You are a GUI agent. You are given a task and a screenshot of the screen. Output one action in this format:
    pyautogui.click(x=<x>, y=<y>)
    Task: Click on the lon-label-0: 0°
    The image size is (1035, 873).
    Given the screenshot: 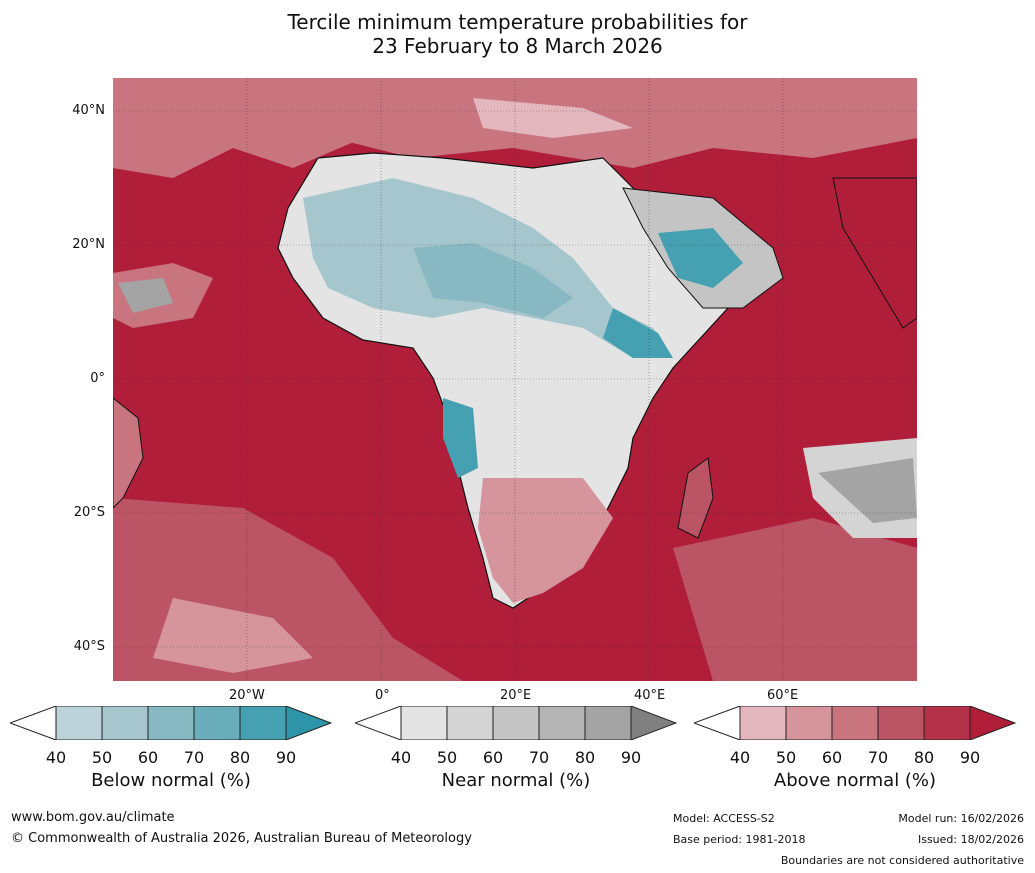 What is the action you would take?
    pyautogui.click(x=382, y=695)
    